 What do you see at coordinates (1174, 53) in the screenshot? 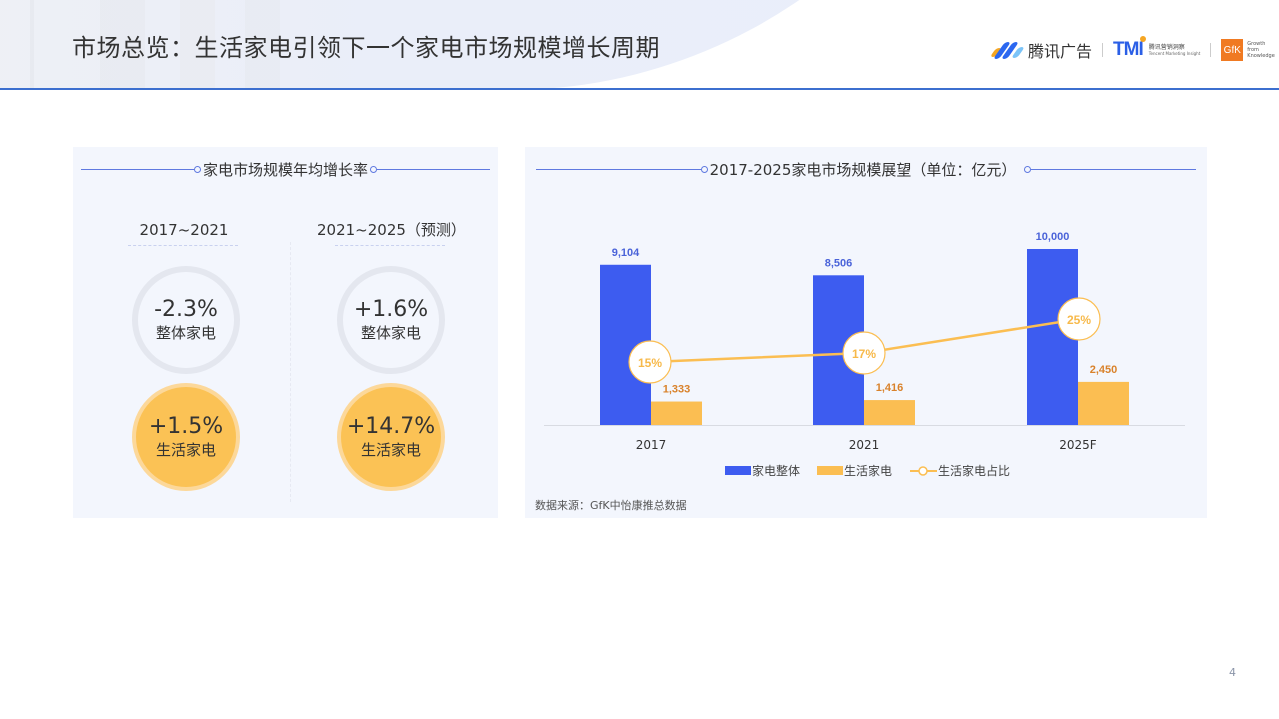
I see `tmi-logo-en: Tencent Marketing Insight` at bounding box center [1174, 53].